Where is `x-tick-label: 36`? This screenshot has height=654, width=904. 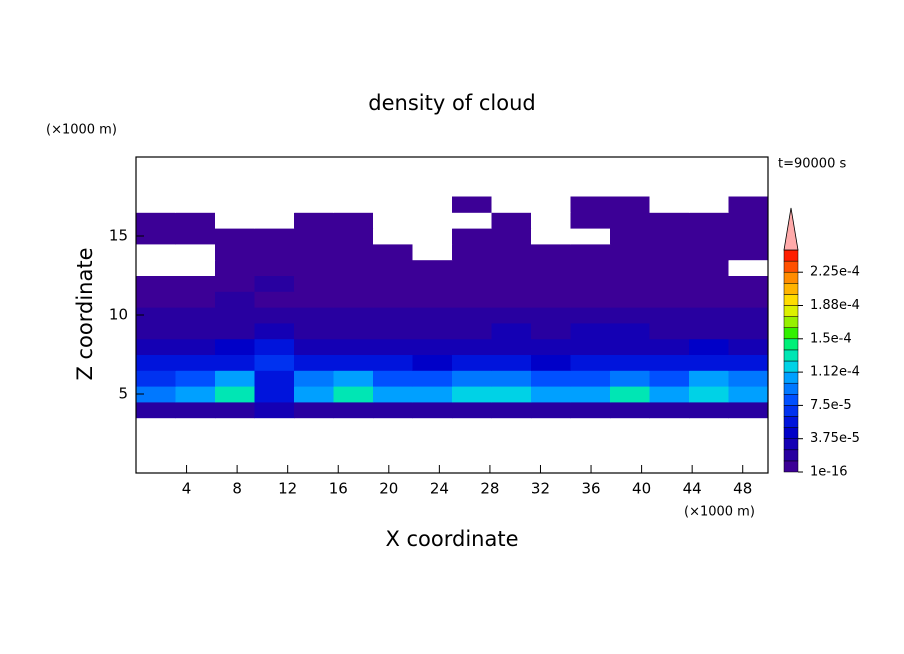
x-tick-label: 36 is located at coordinates (590, 489).